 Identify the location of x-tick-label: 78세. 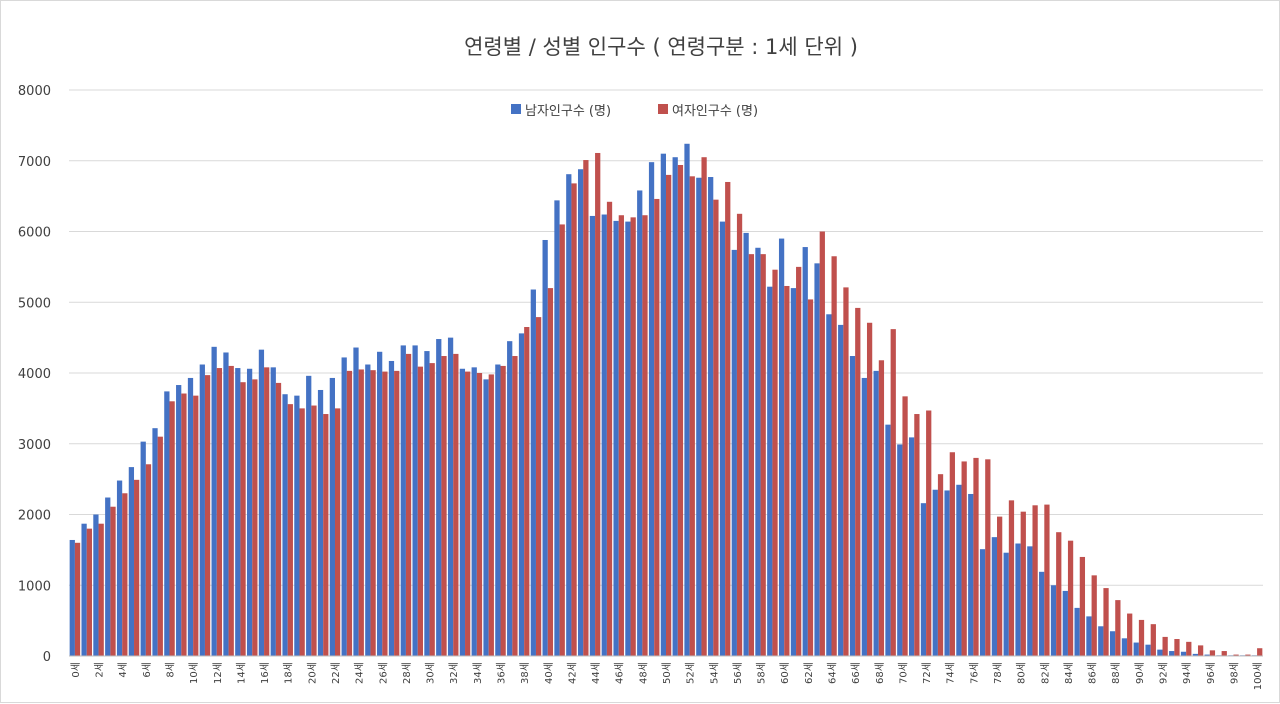
(998, 673).